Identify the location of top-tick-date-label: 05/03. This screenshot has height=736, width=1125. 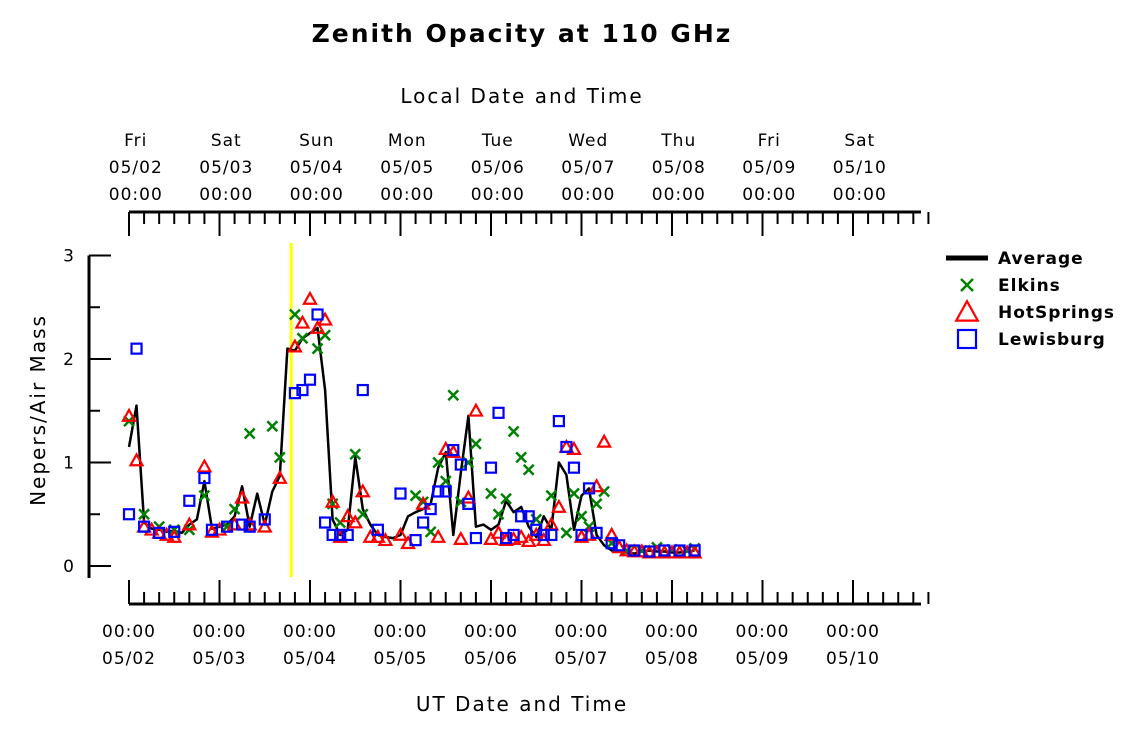
(226, 168).